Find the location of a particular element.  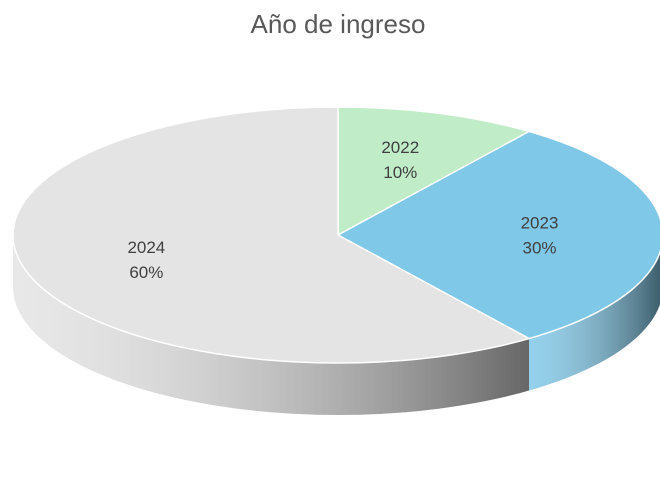

slice-label: 2023 is located at coordinates (540, 222).